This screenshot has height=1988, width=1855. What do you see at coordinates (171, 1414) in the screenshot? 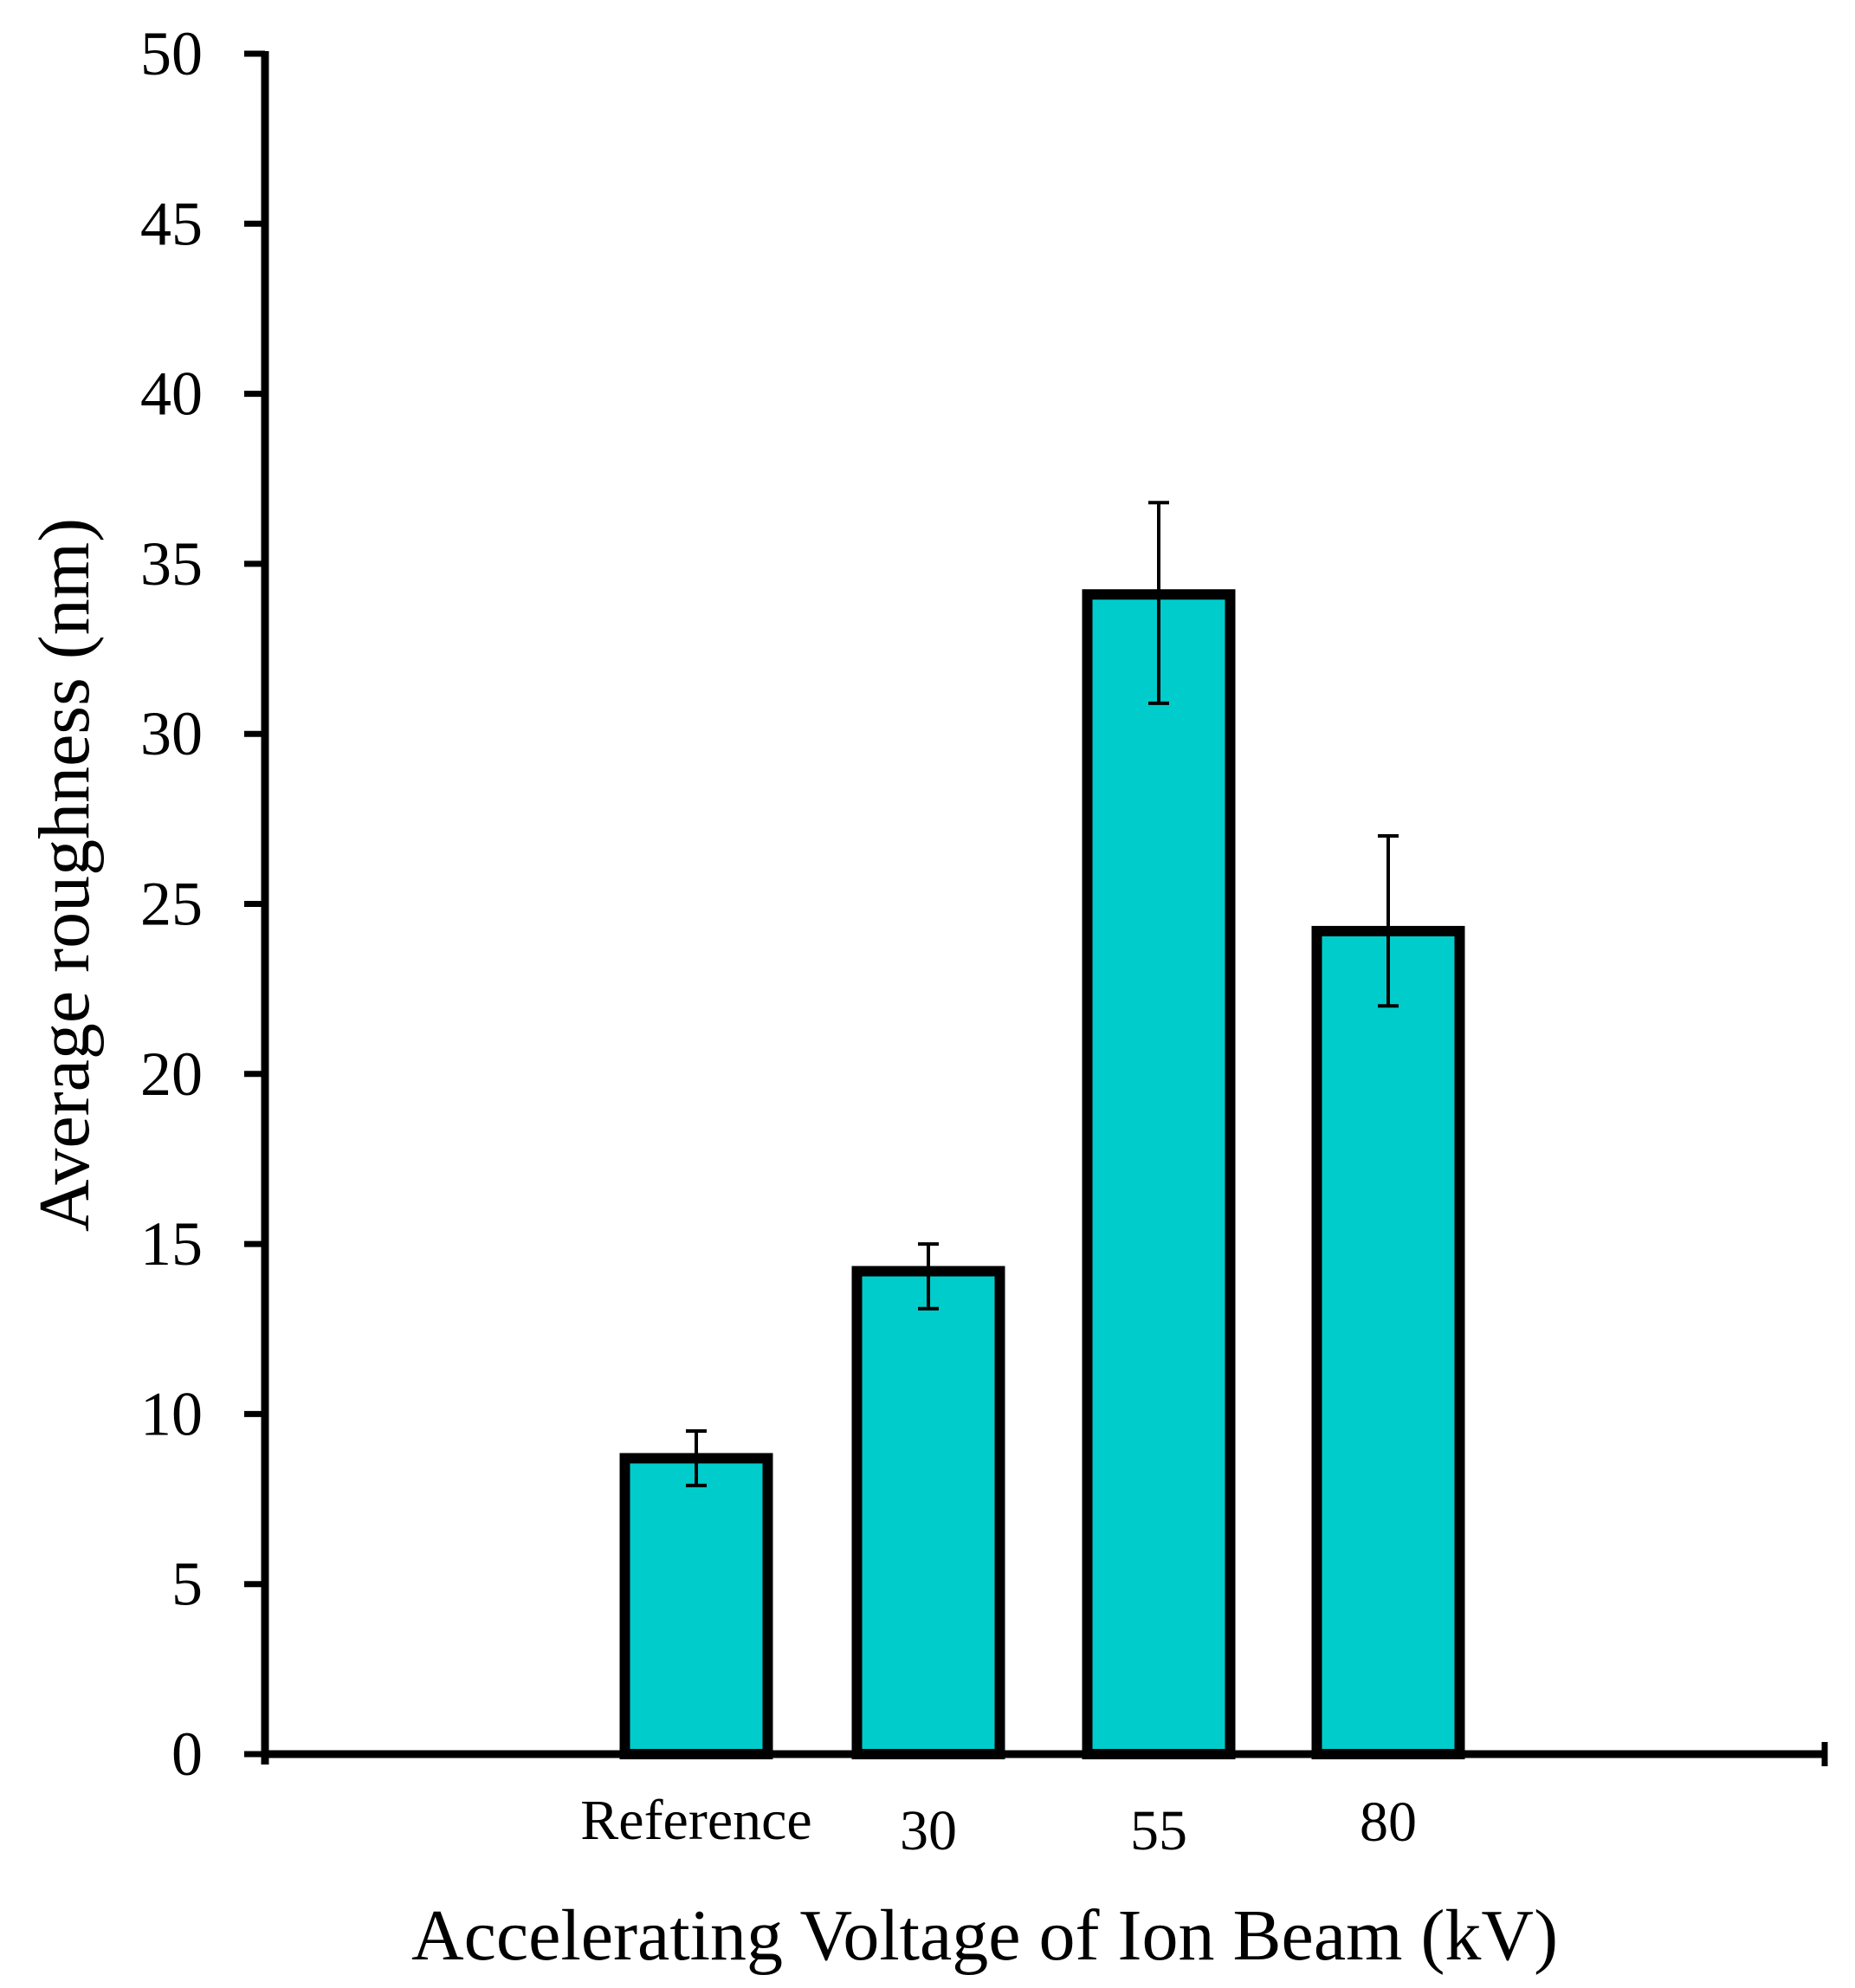
I see `y-tick-label-10: 10` at bounding box center [171, 1414].